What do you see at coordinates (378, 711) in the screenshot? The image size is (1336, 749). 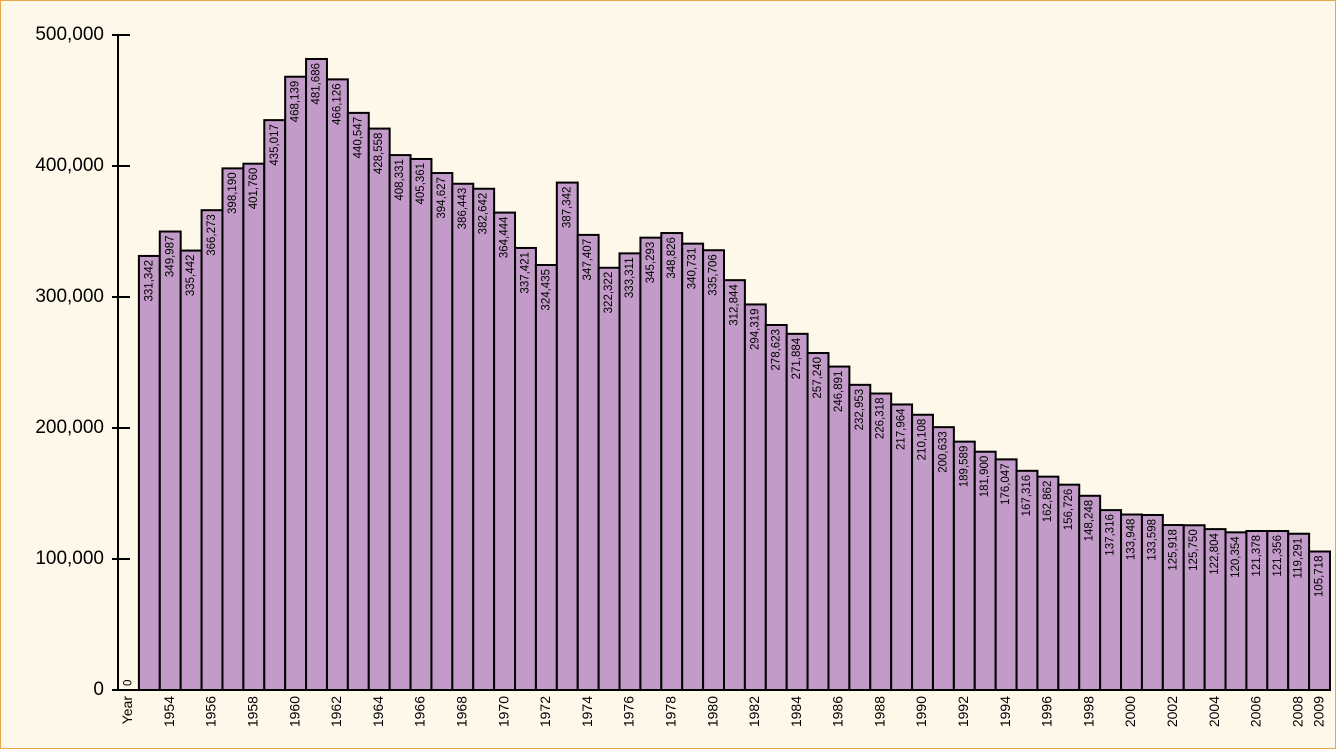 I see `x-tick-label: 1964` at bounding box center [378, 711].